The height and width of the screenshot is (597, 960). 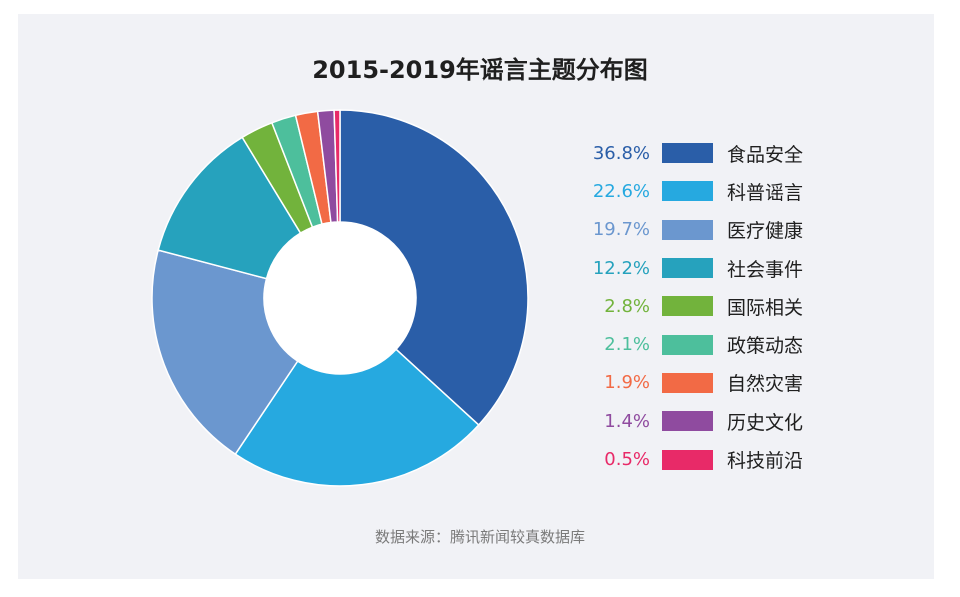 I want to click on legend-item: 19.7% 医疗健康, so click(x=686, y=230).